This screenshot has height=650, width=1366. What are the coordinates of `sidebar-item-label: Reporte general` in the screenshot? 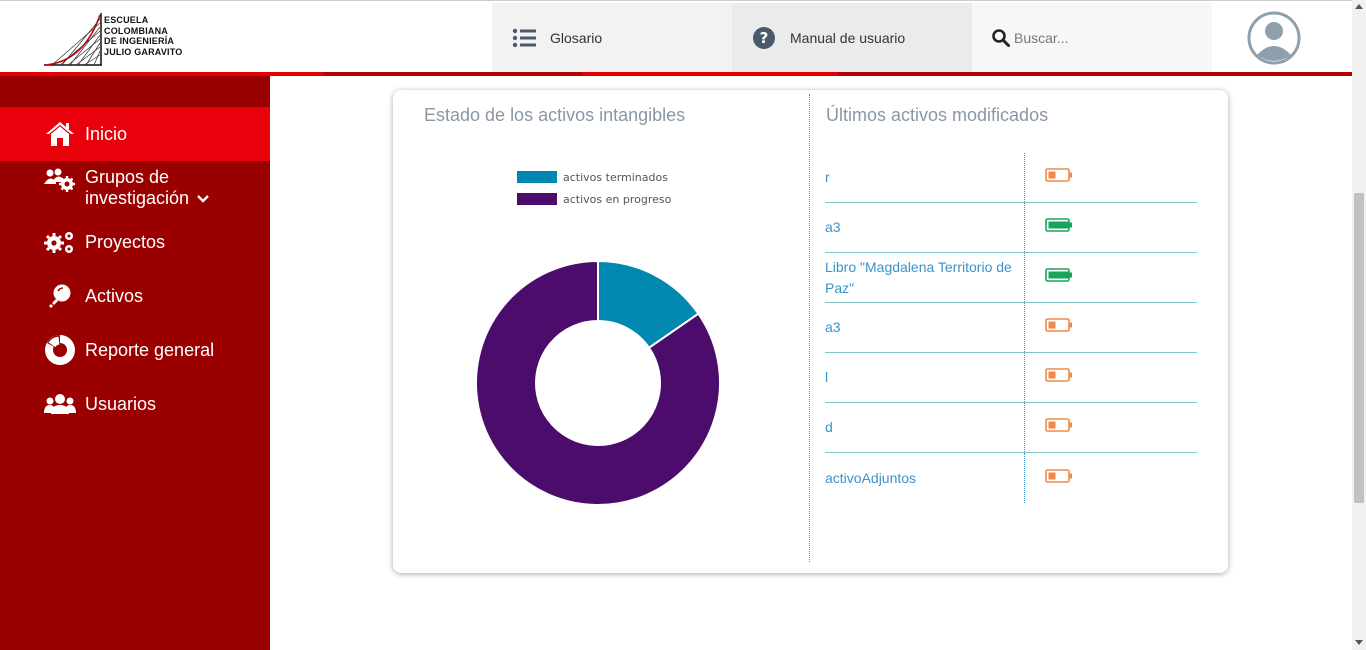 It's located at (150, 349).